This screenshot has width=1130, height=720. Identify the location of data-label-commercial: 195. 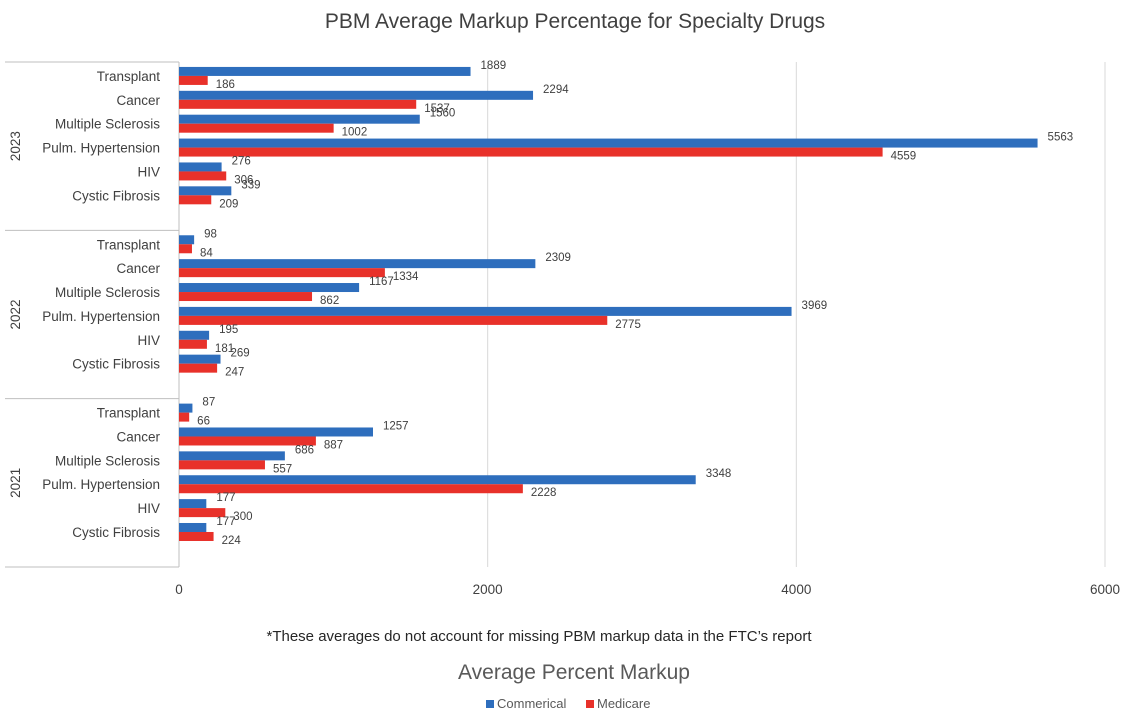
(228, 330).